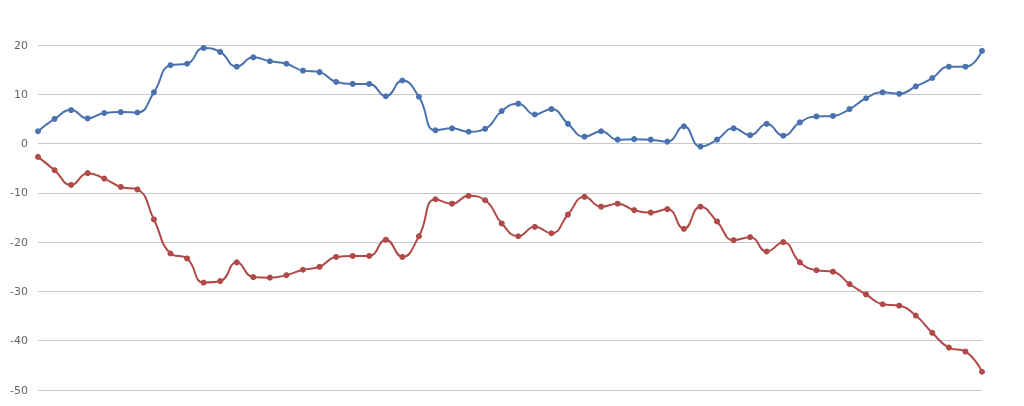 This screenshot has width=1024, height=406. I want to click on y-tick-label: -10, so click(19, 193).